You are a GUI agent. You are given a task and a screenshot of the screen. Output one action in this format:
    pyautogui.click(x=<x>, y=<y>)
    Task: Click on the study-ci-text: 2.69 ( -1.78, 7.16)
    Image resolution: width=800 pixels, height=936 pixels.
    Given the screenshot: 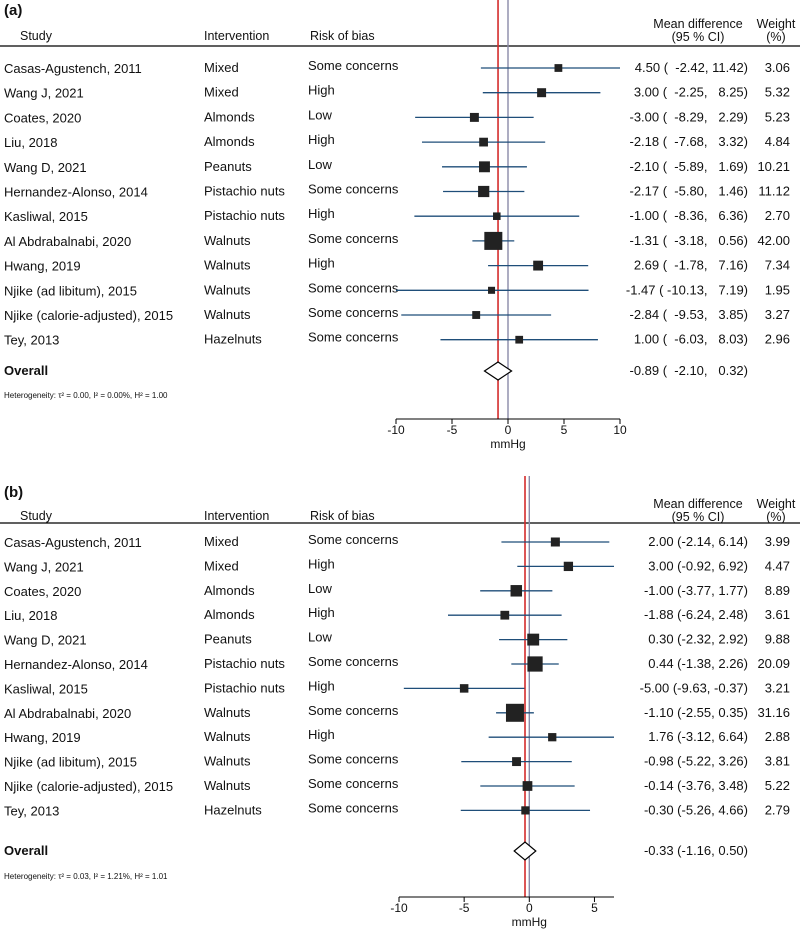 What is the action you would take?
    pyautogui.click(x=691, y=265)
    